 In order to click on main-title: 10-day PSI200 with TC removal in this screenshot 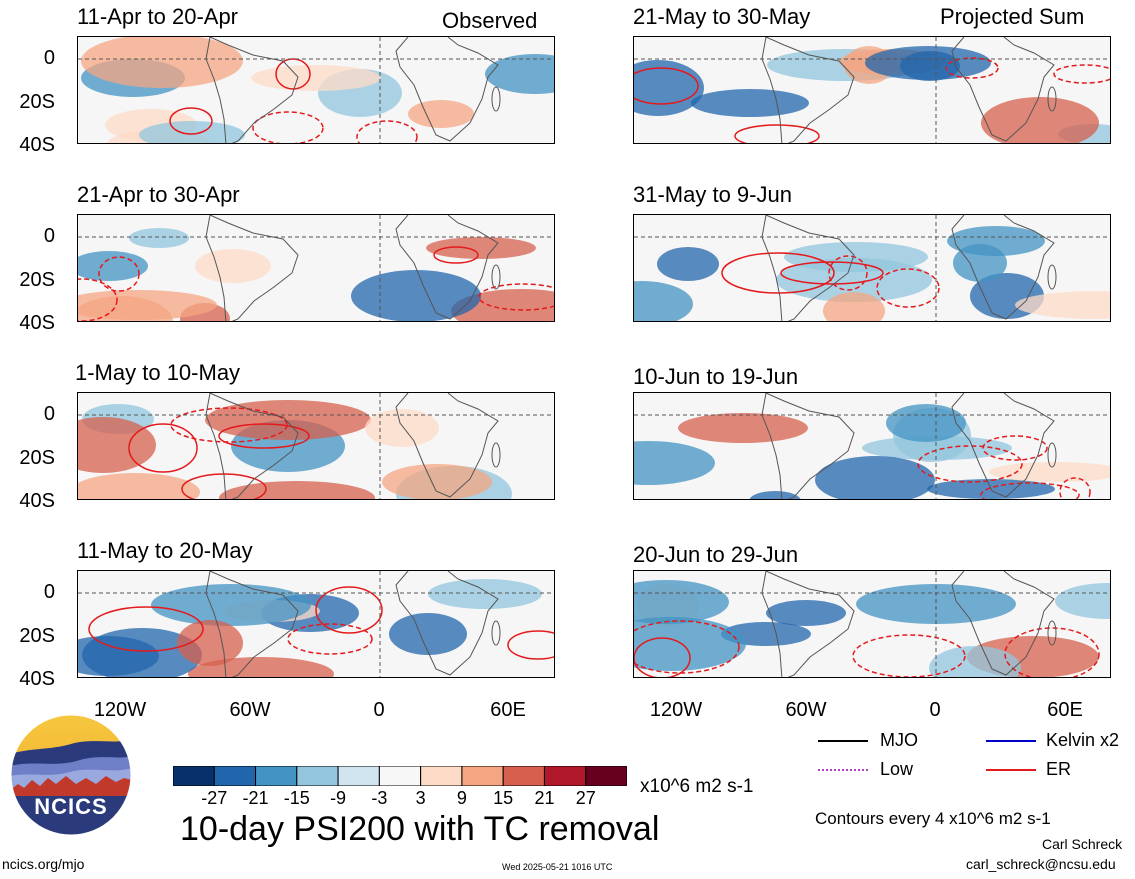, I will do `click(420, 829)`.